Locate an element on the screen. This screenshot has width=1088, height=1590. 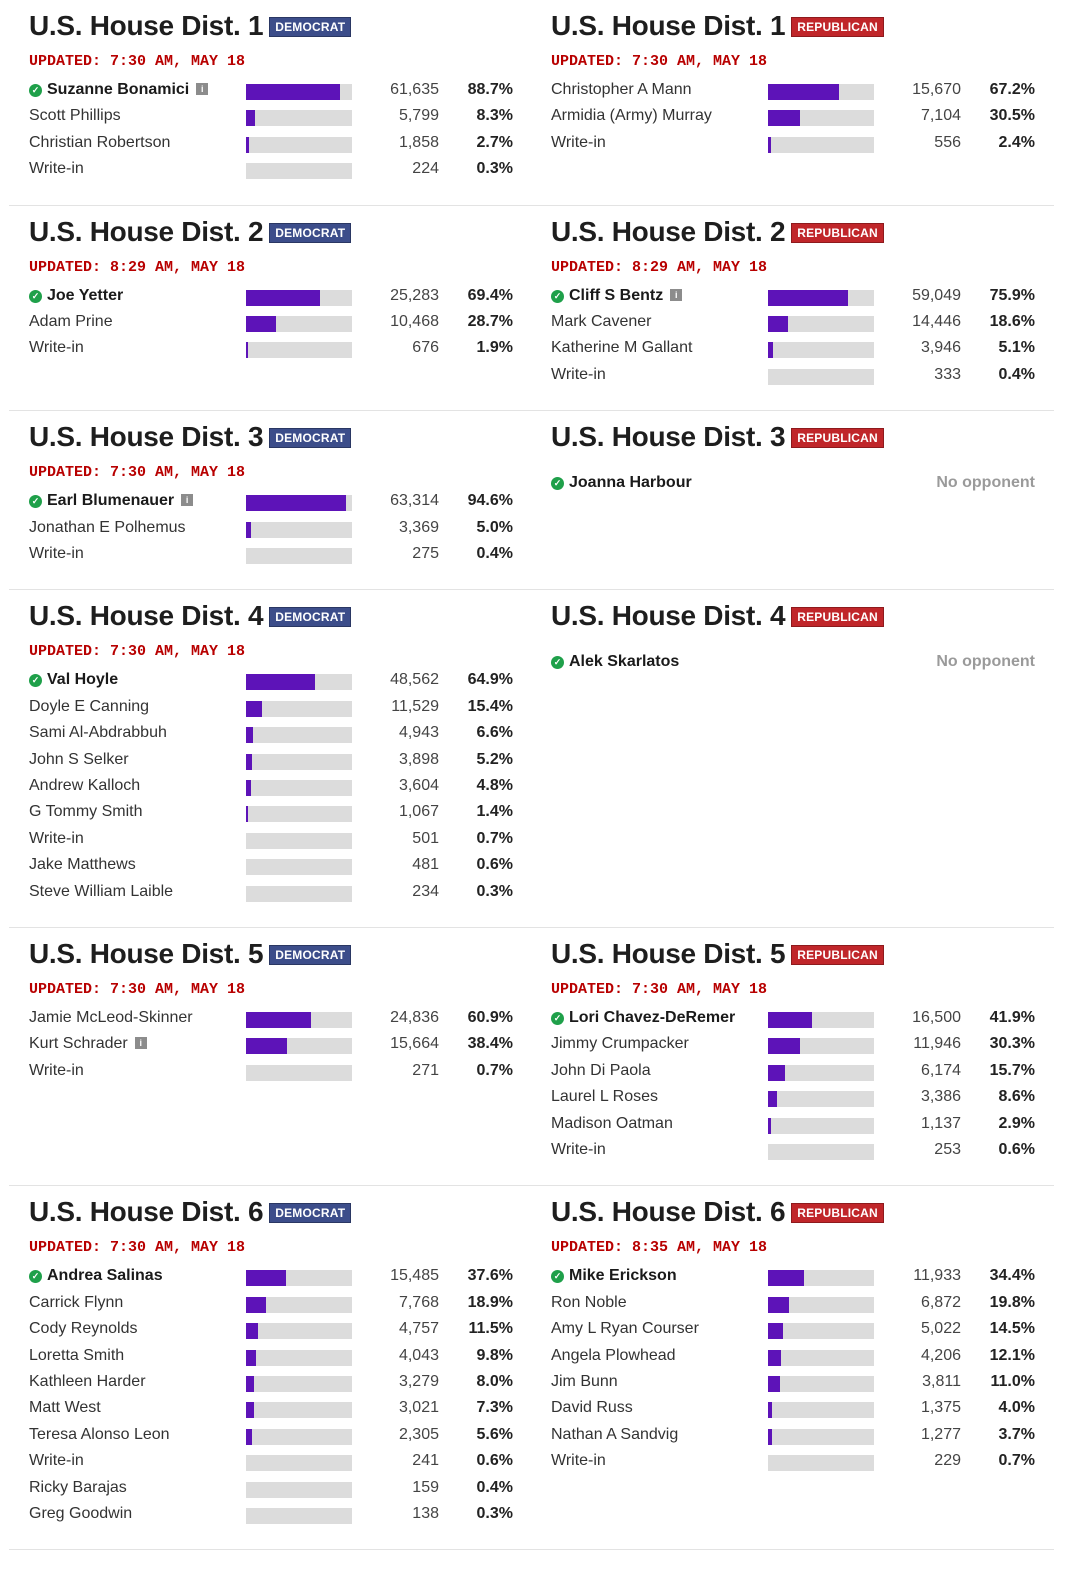
candidate-row: ✓ Mike Erickson 11,933 34.4% is located at coordinates (793, 1277).